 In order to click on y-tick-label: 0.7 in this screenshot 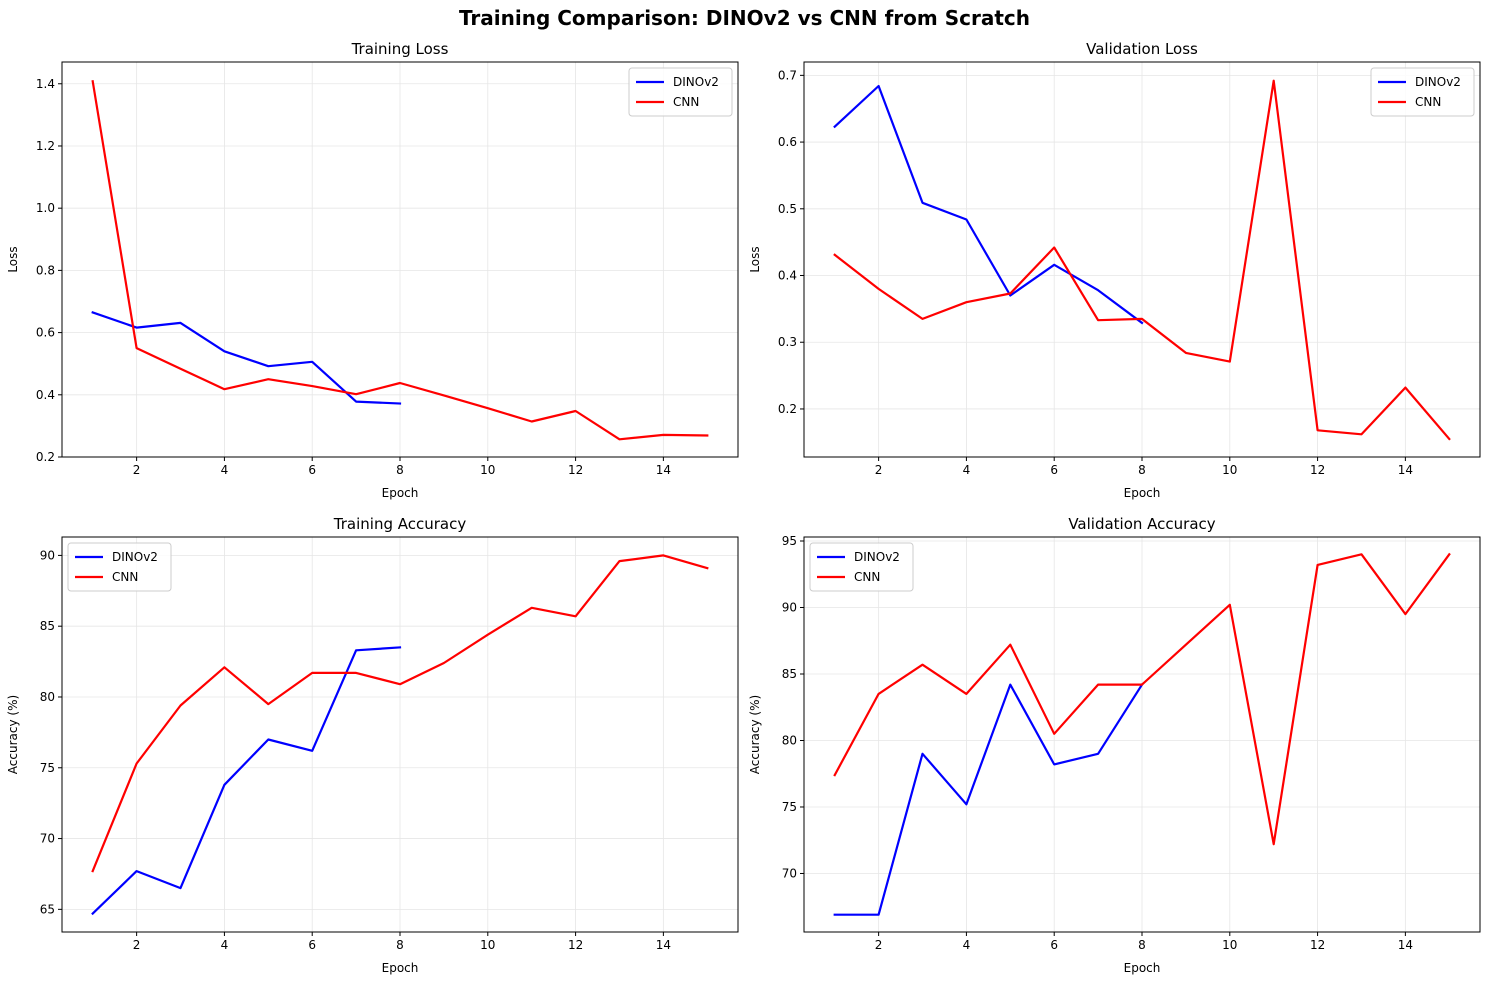, I will do `click(787, 75)`.